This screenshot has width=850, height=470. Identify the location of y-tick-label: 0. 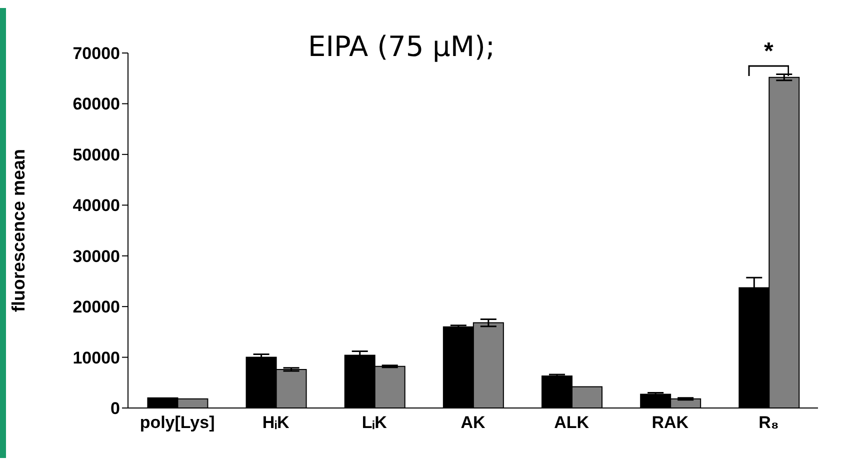
(115, 408).